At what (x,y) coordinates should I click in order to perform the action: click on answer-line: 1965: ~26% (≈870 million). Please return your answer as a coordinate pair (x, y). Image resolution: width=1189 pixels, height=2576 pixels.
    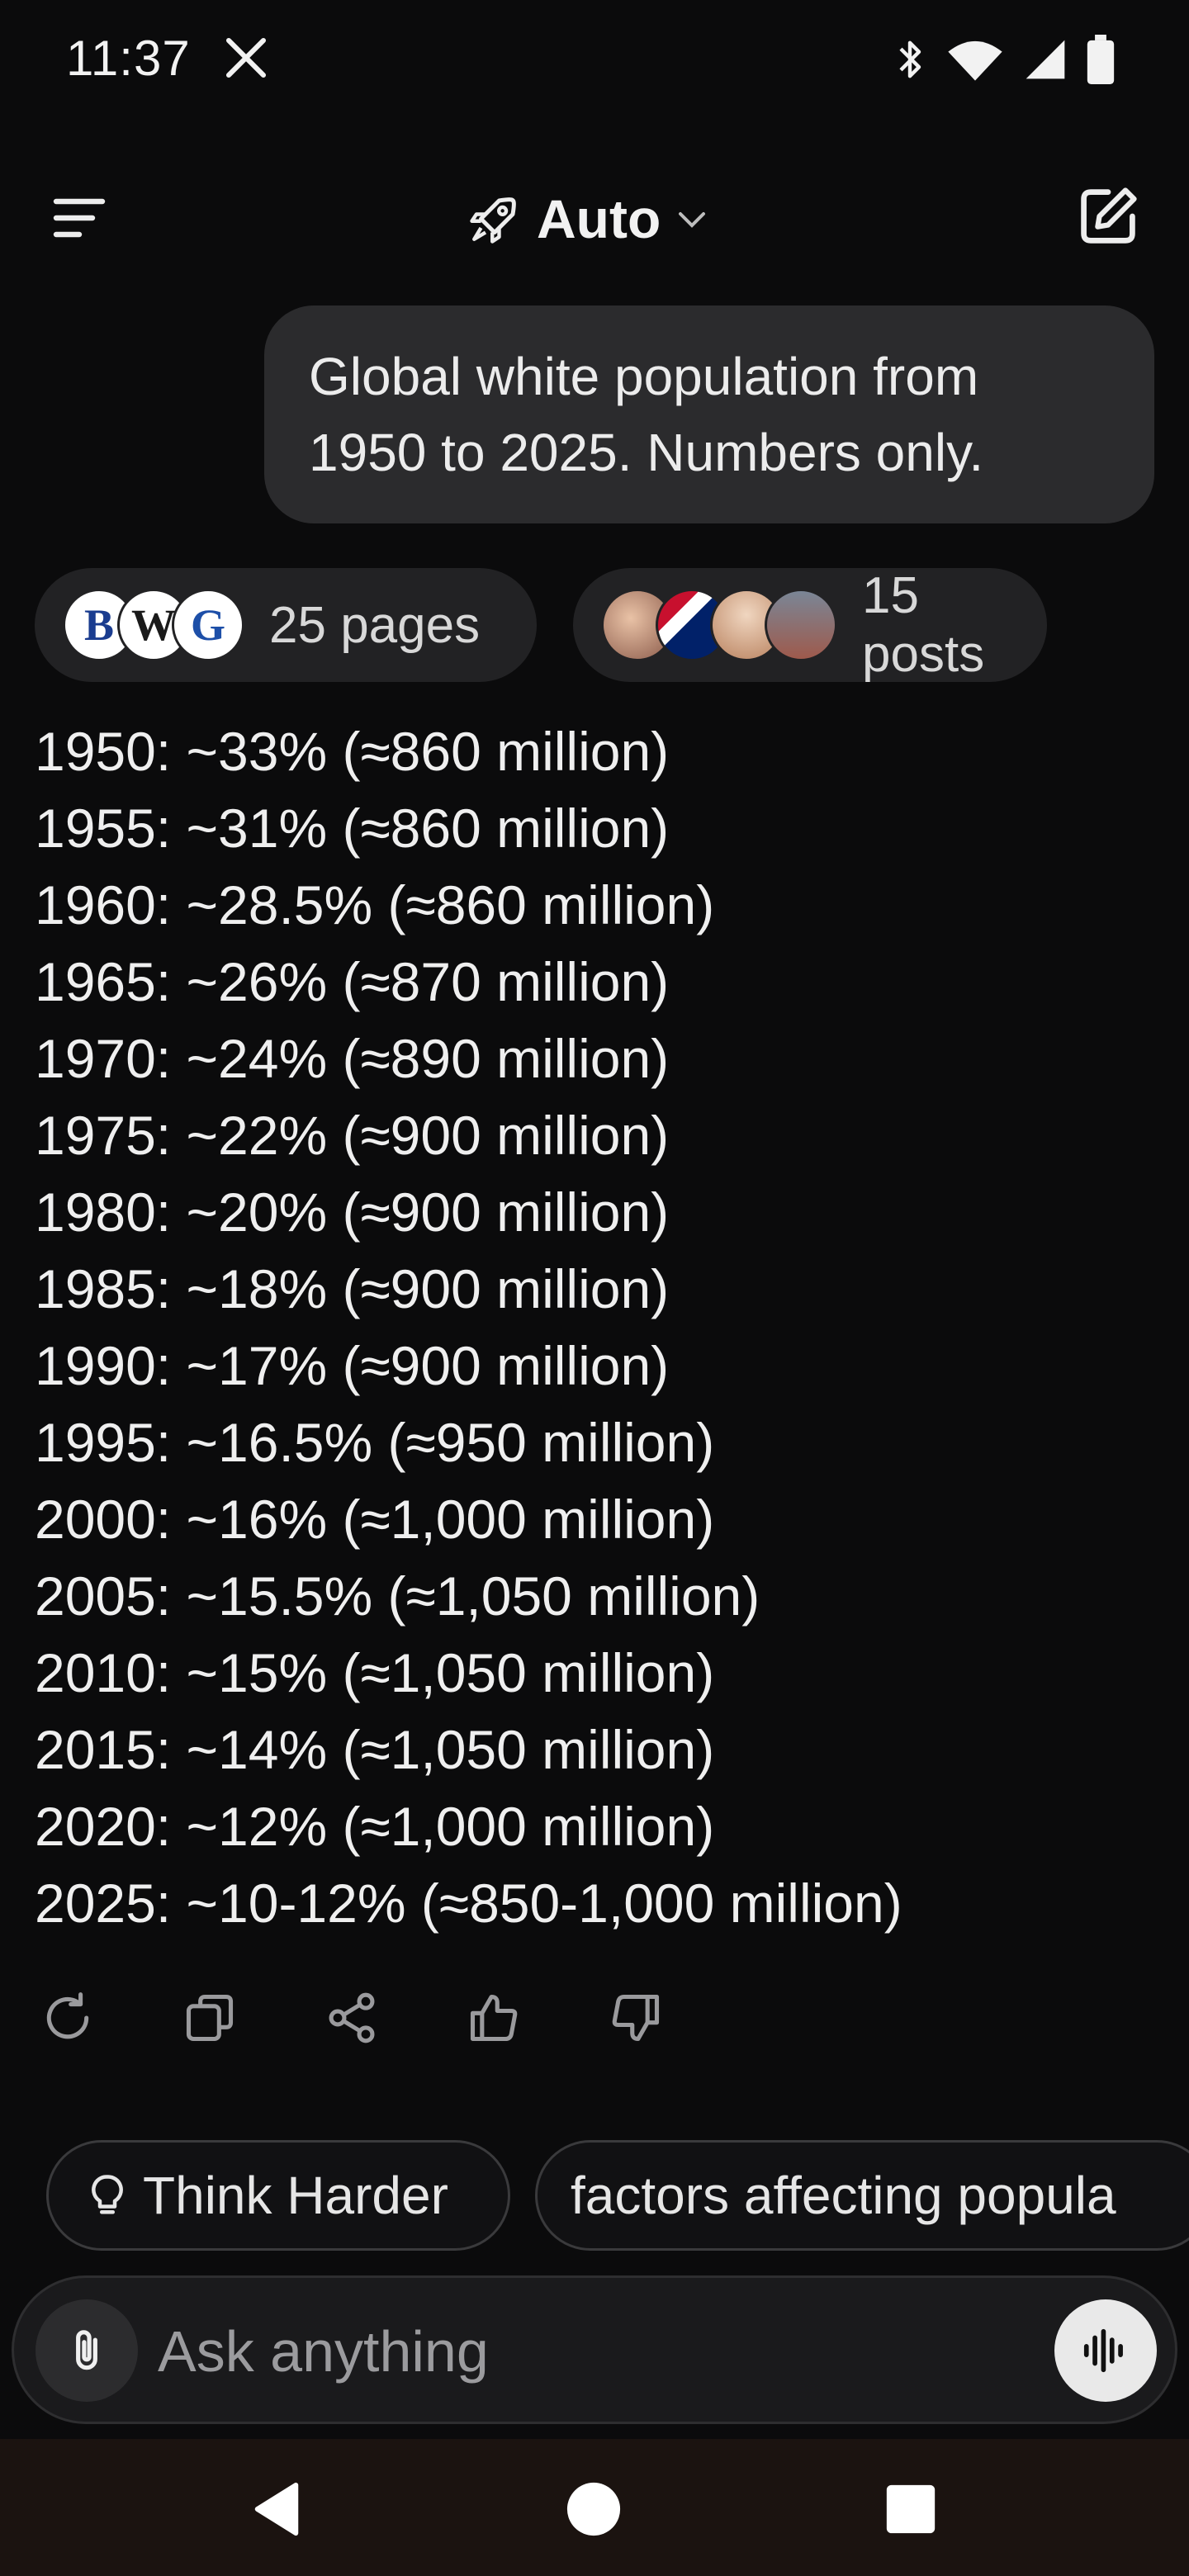
    Looking at the image, I should click on (352, 981).